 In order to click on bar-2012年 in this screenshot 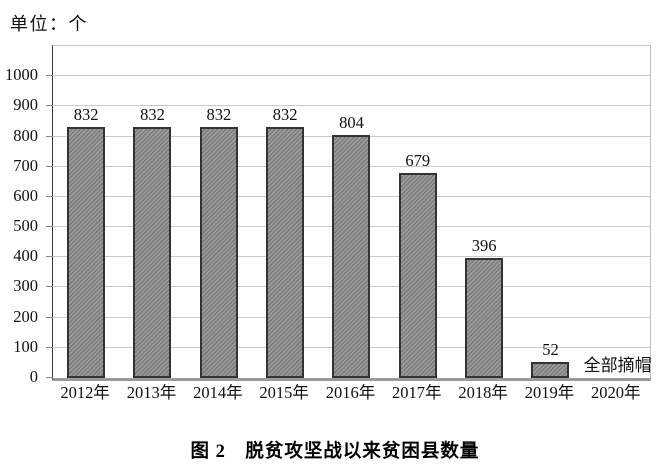, I will do `click(86, 252)`.